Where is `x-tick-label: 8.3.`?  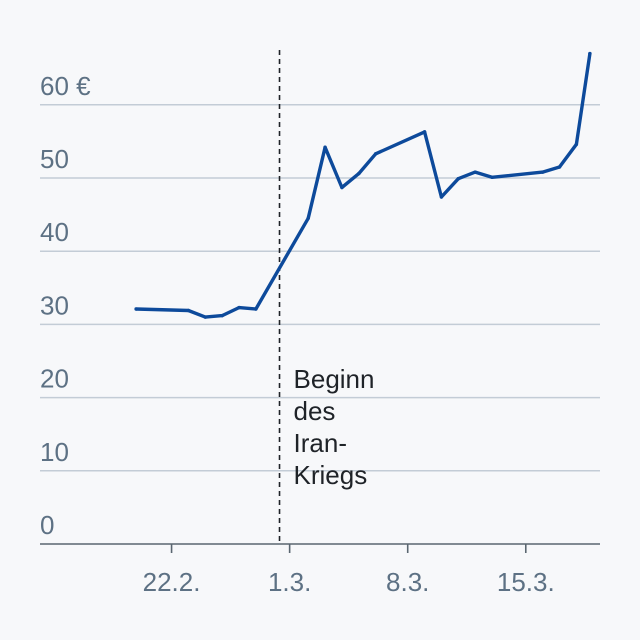
x-tick-label: 8.3. is located at coordinates (407, 582).